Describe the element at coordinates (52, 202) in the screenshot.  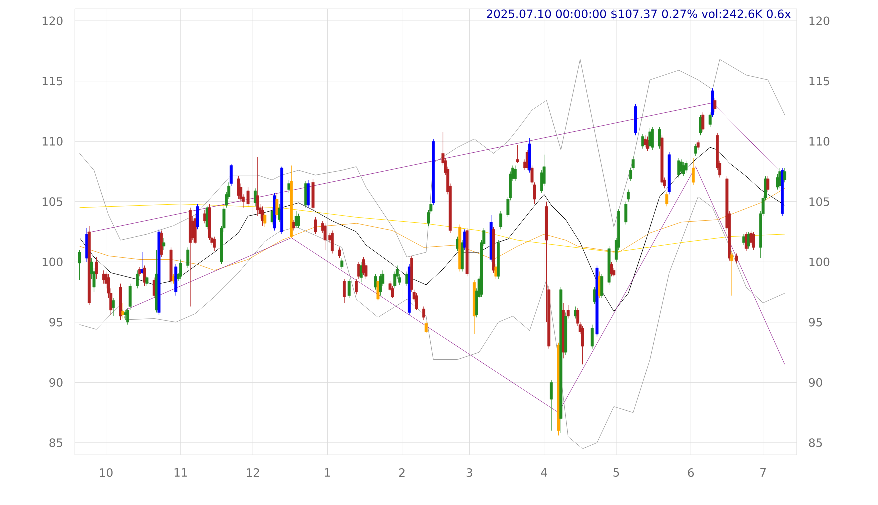
I see `y-tick-label: 105` at that location.